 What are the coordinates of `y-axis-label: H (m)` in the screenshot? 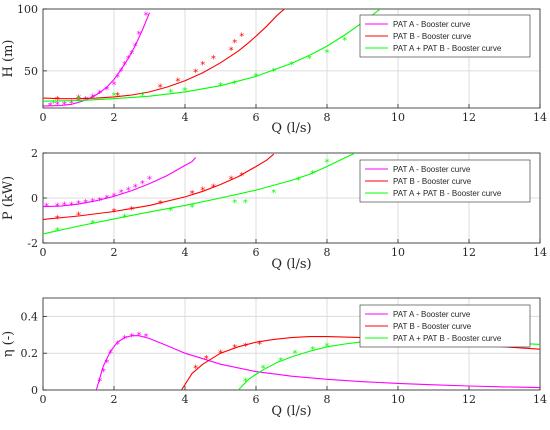 It's located at (8, 59).